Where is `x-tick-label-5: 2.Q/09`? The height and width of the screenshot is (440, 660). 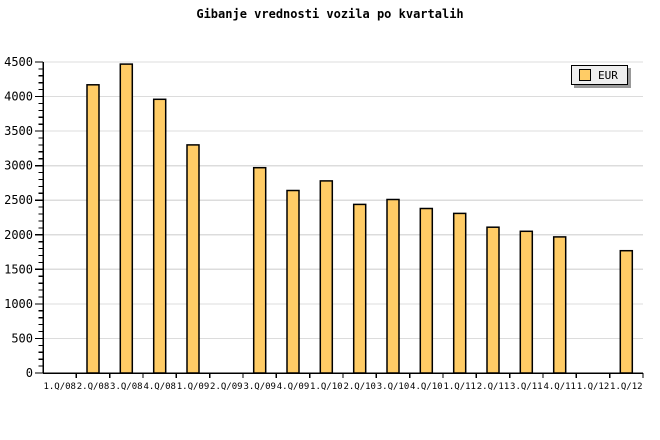
x-tick-label-5: 2.Q/09 is located at coordinates (226, 387).